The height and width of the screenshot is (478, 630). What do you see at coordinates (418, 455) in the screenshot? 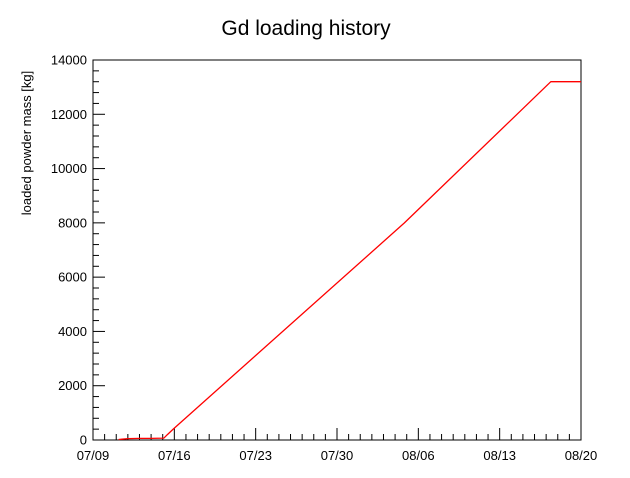
I see `x-tick-label: 08/06` at bounding box center [418, 455].